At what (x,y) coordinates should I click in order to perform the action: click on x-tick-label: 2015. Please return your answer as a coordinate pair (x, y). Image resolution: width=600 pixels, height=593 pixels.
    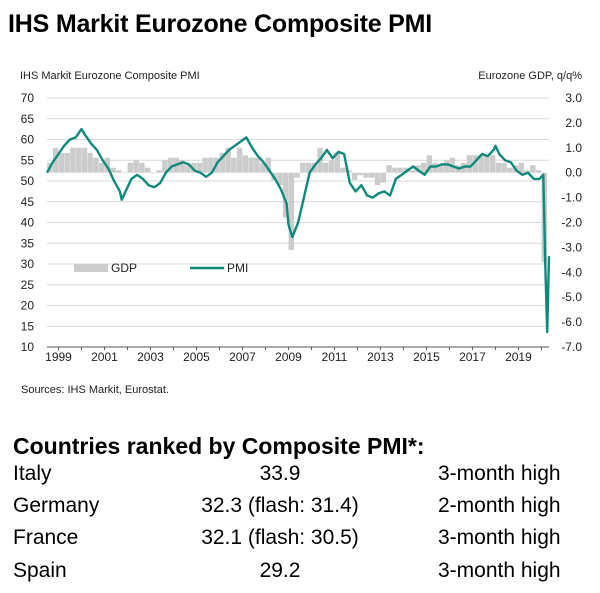
    Looking at the image, I should click on (426, 357).